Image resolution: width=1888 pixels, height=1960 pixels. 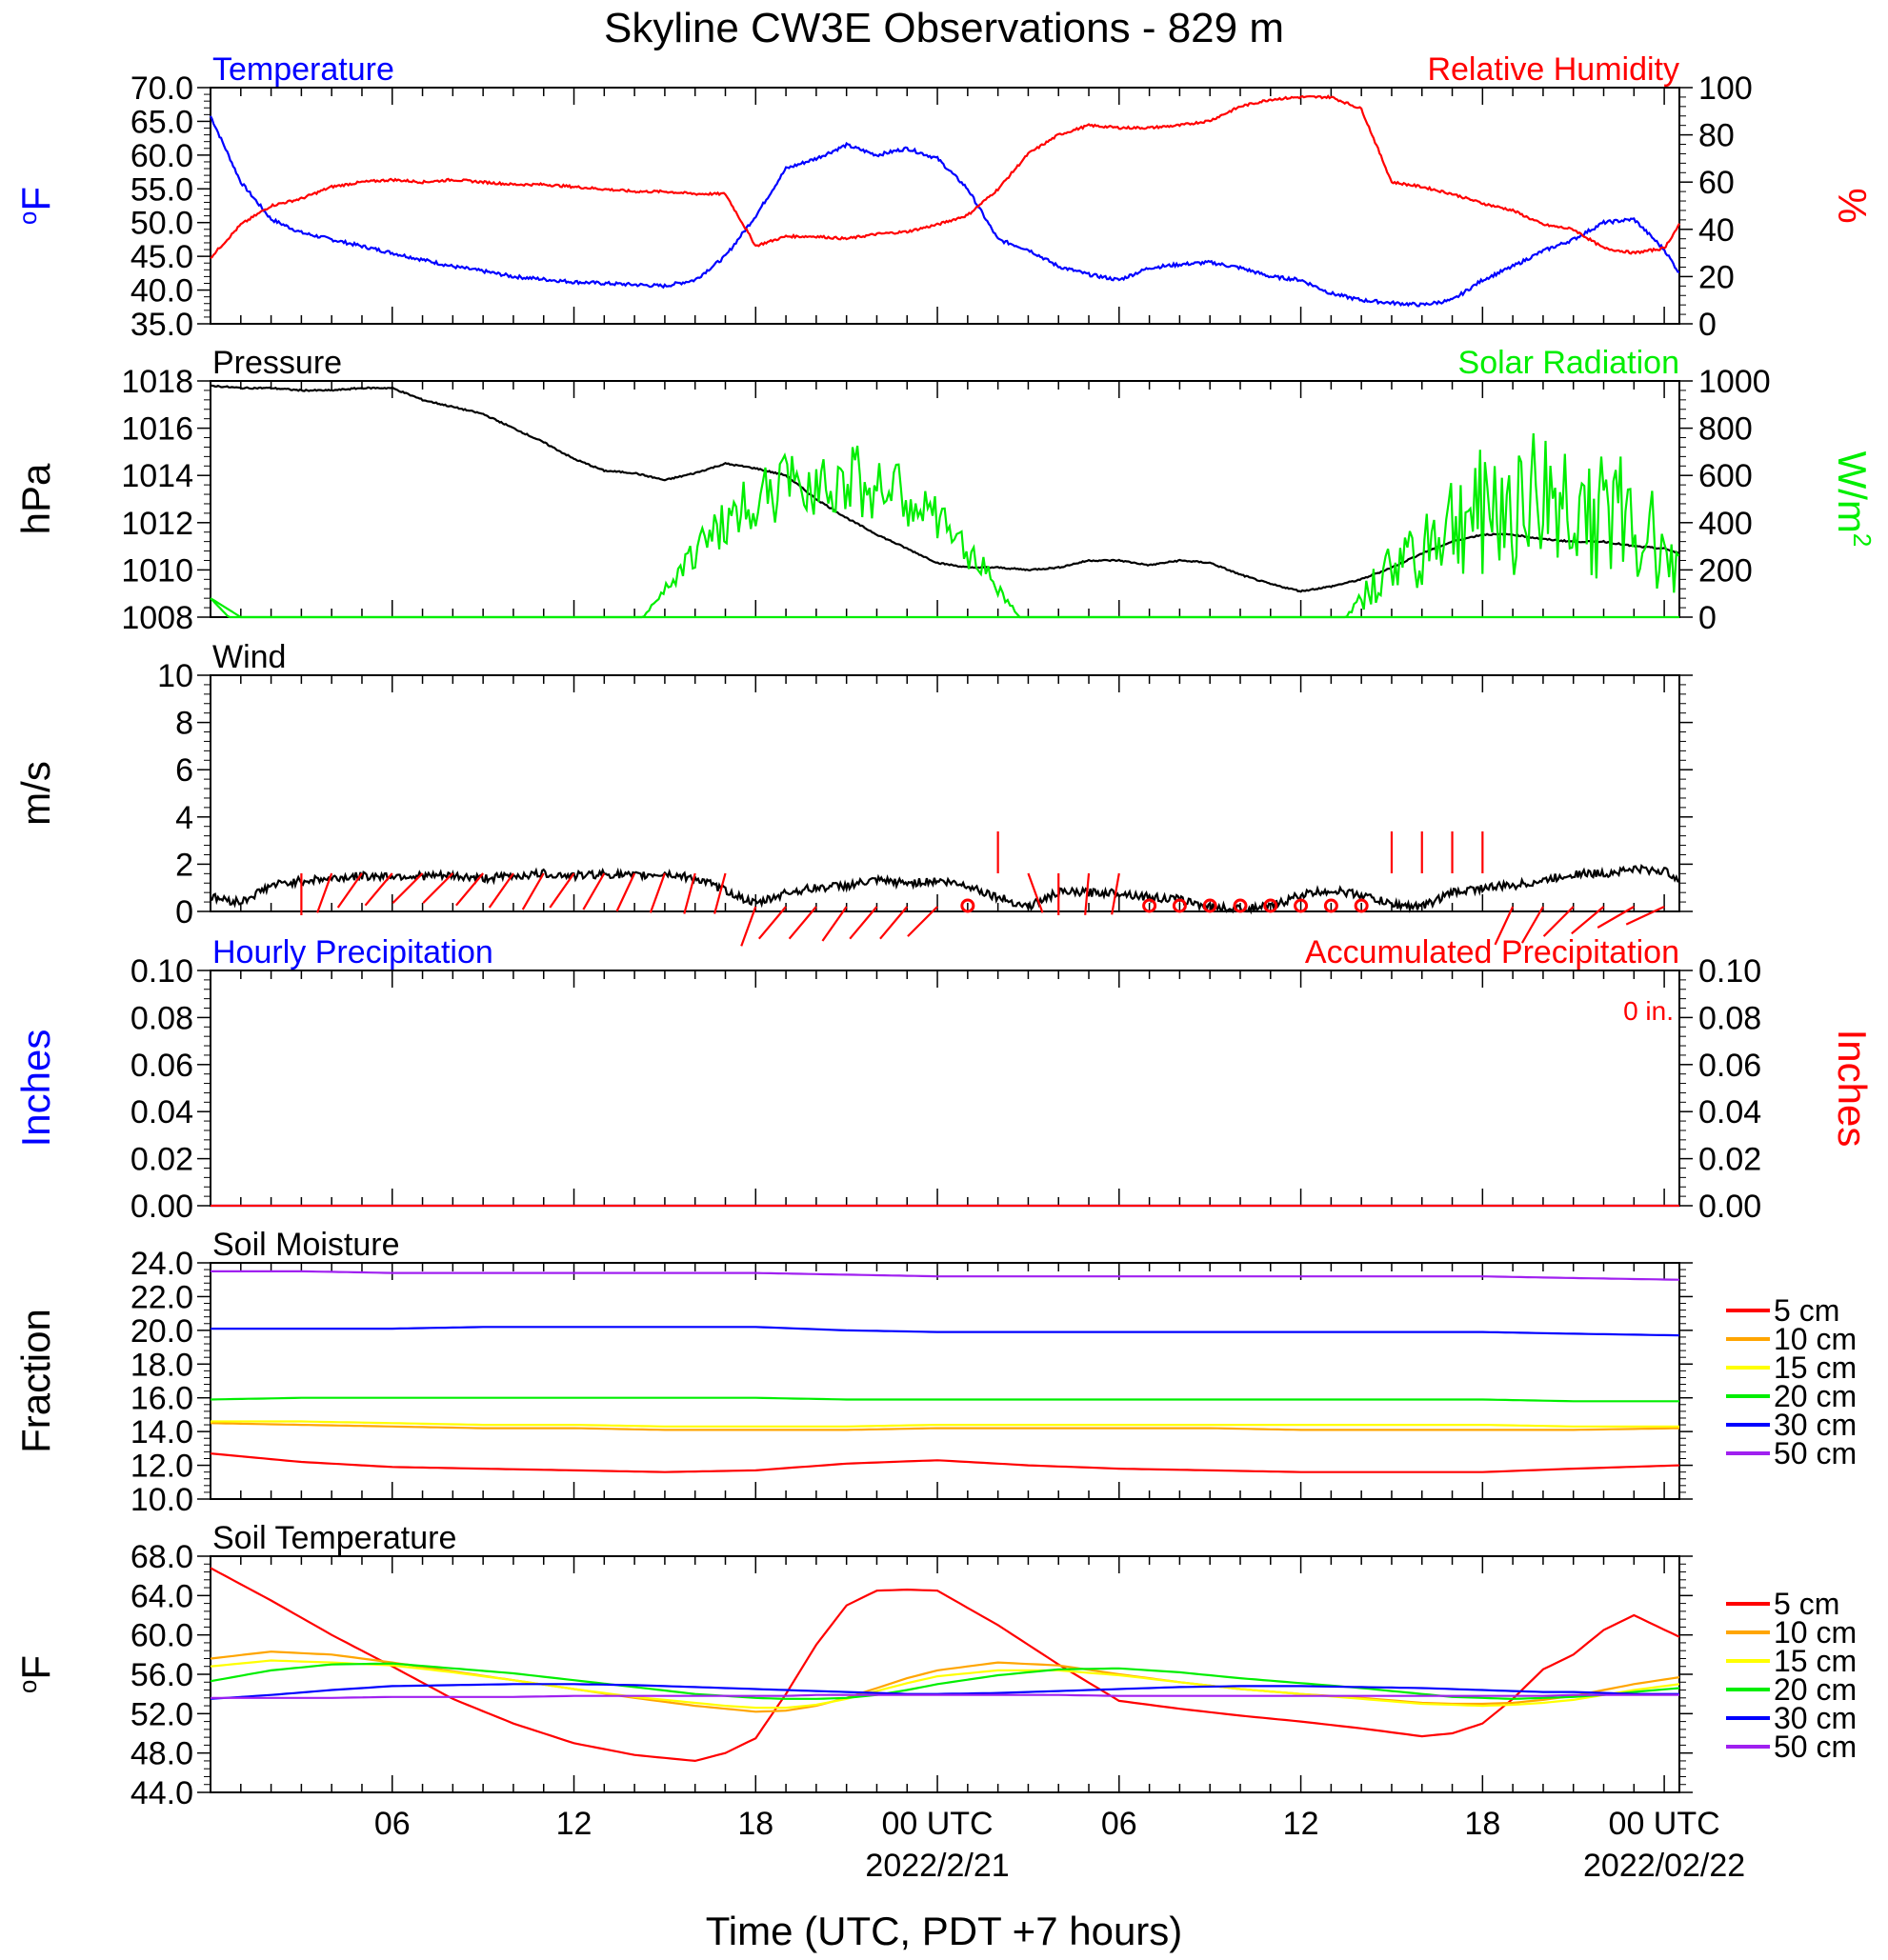 What do you see at coordinates (157, 476) in the screenshot?
I see `y-tick-label-left: 1014` at bounding box center [157, 476].